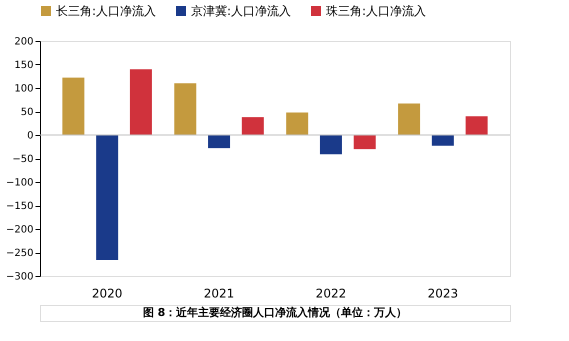 This screenshot has width=569, height=341. I want to click on y-tick-label: 50, so click(27, 112).